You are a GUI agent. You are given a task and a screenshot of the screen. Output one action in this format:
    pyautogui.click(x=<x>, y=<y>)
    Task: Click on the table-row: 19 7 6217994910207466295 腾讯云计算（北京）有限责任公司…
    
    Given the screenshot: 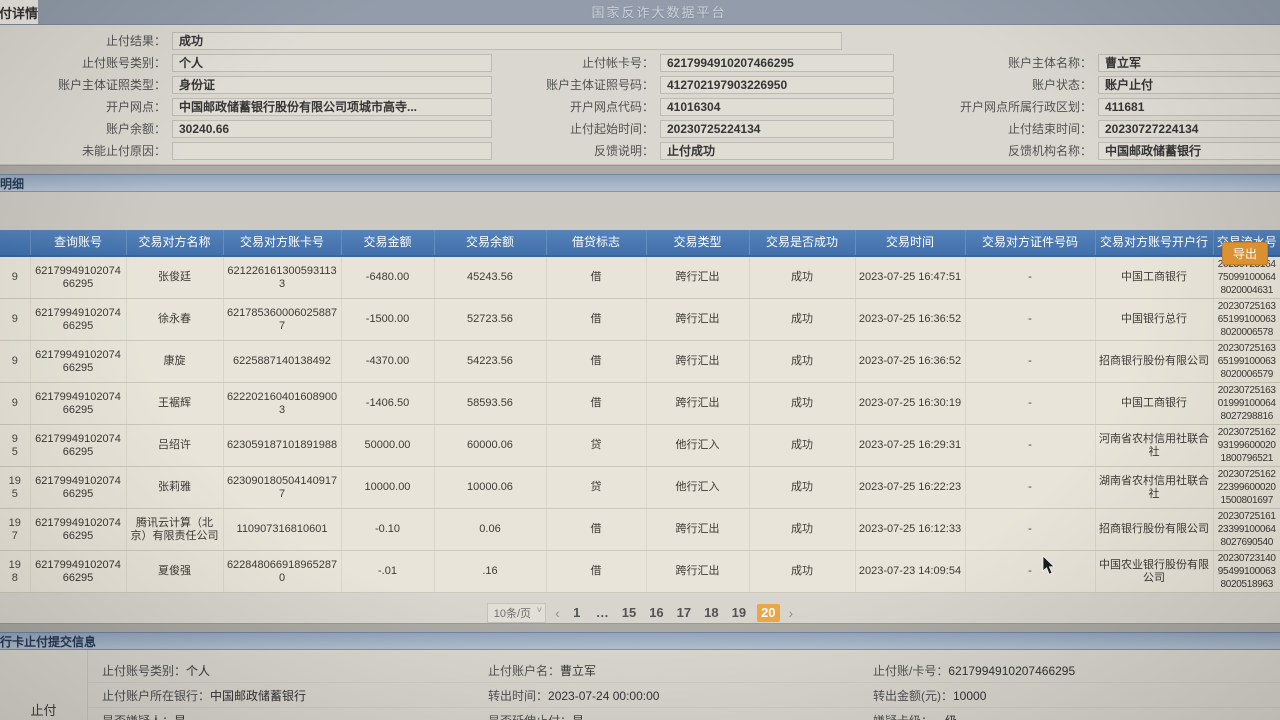 What is the action you would take?
    pyautogui.click(x=640, y=529)
    